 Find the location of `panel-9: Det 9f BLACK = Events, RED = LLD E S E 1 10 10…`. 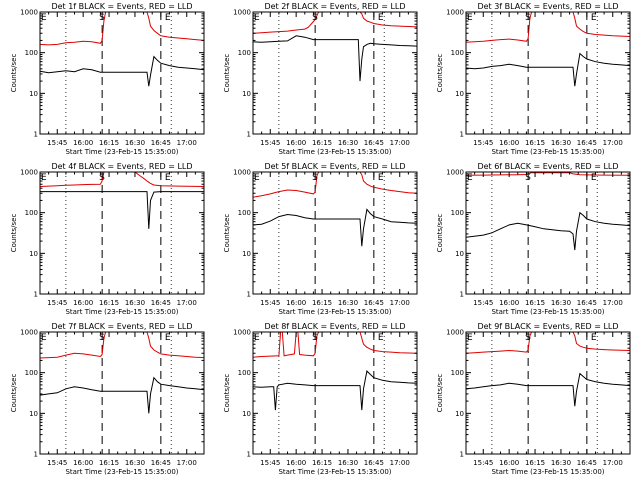

panel-9: Det 9f BLACK = Events, RED = LLD E S E 1 10 10… is located at coordinates (533, 399).